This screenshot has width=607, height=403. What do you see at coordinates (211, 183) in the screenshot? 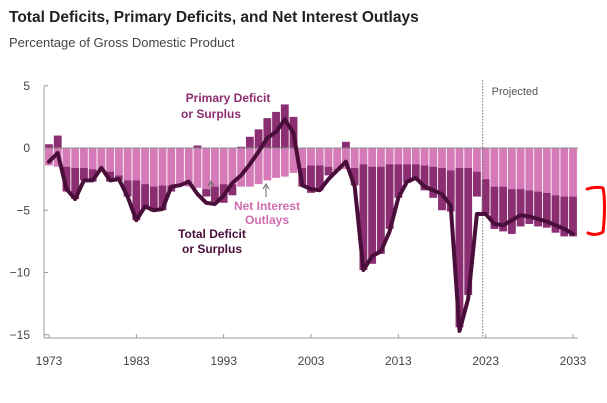
I see `total-arrow-head` at bounding box center [211, 183].